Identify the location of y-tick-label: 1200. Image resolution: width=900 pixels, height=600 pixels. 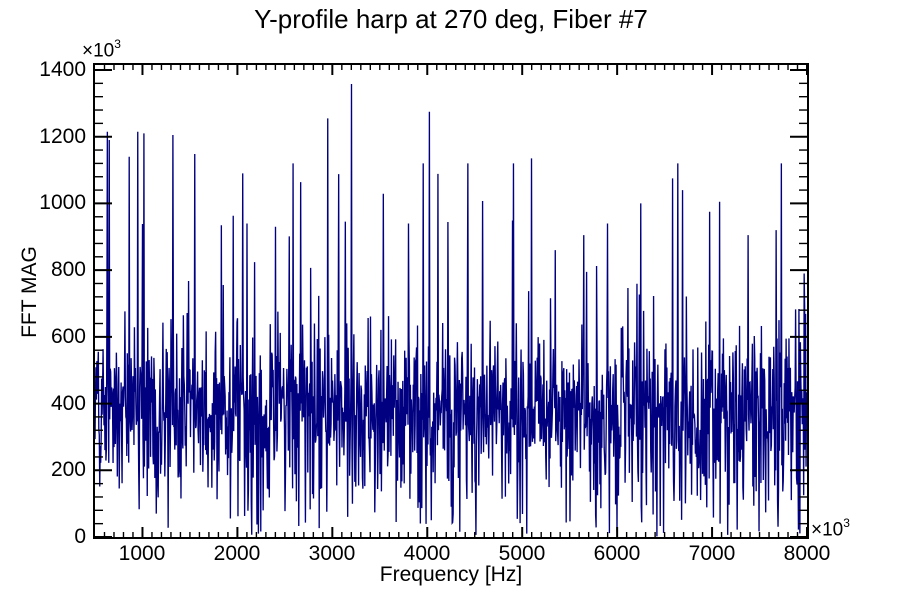
(62, 136).